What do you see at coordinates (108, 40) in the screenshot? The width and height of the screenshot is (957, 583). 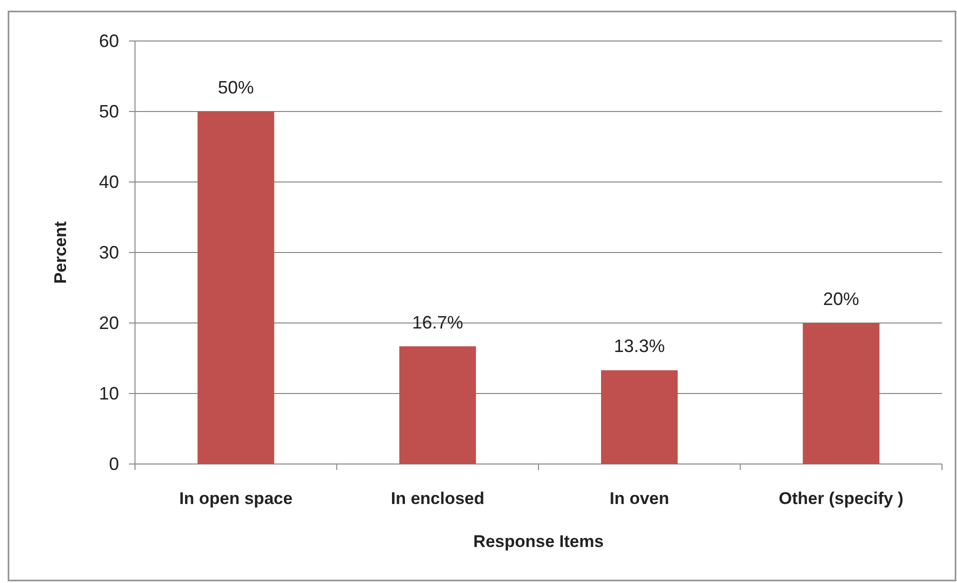 I see `y-tick-label: 60` at bounding box center [108, 40].